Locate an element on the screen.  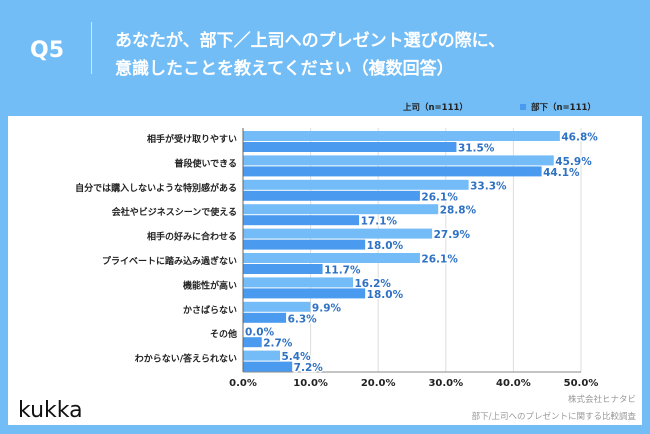
data-label: 5.4% is located at coordinates (297, 357).